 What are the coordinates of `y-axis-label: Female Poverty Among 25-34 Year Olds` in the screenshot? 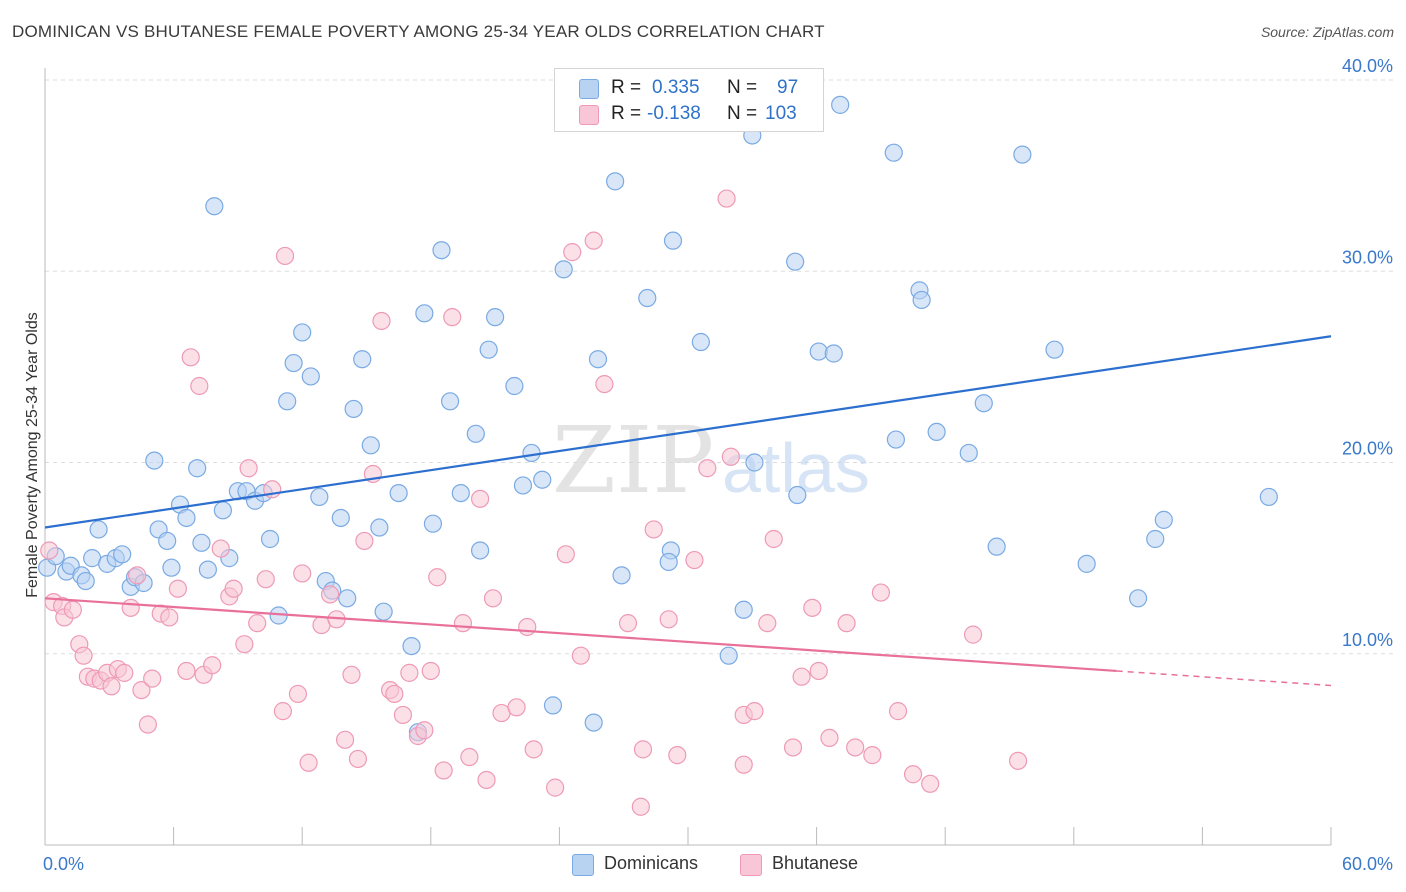 It's located at (32, 455).